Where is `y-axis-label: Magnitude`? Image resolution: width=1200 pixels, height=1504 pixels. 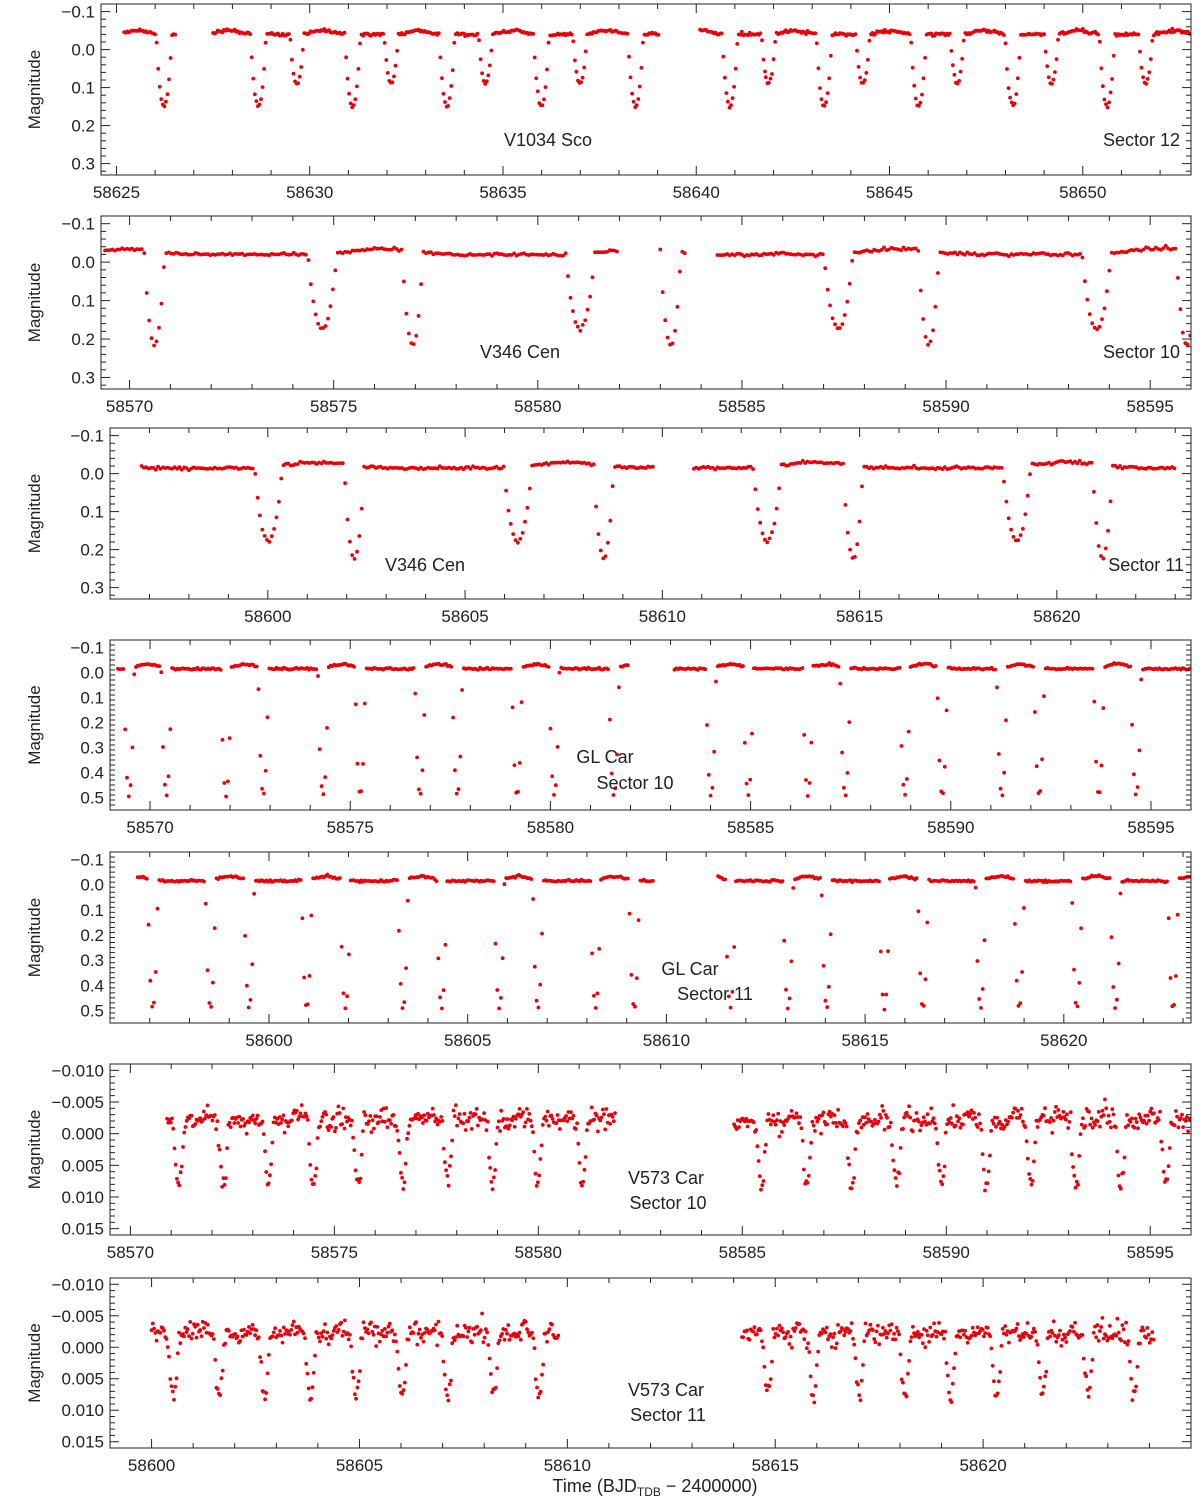
y-axis-label: Magnitude is located at coordinates (34, 89).